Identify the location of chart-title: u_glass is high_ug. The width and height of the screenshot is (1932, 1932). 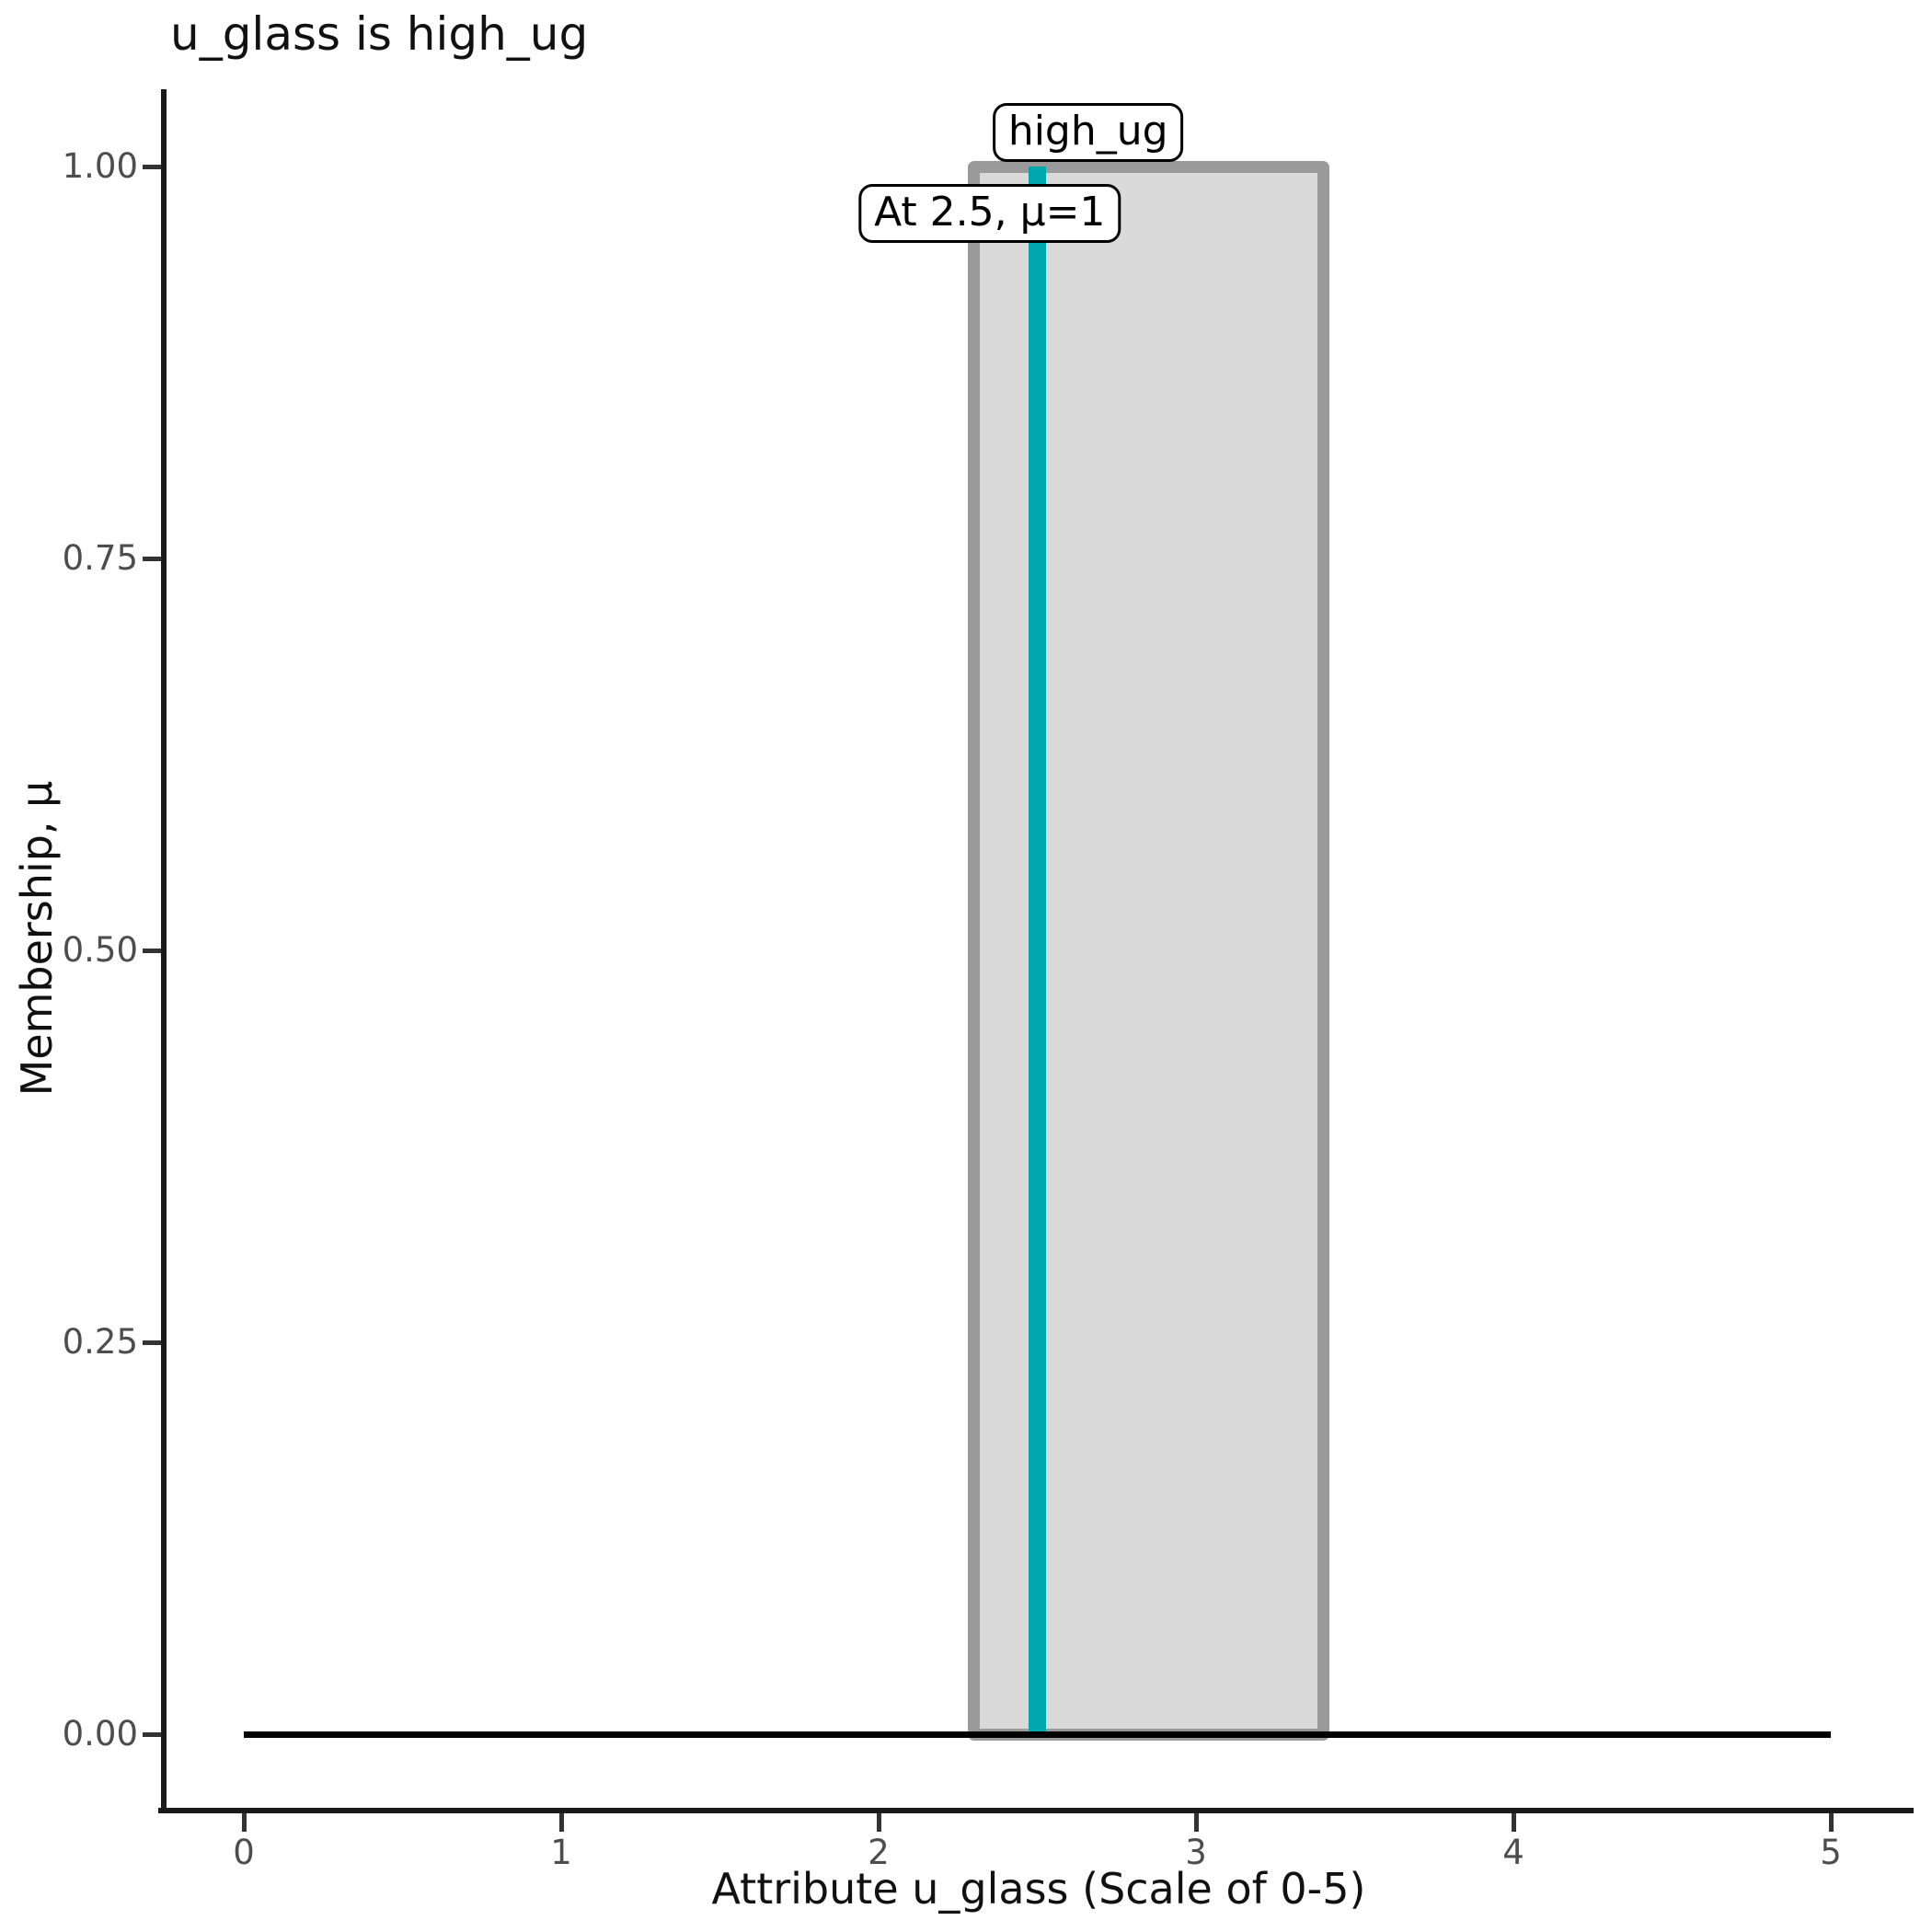
(379, 34).